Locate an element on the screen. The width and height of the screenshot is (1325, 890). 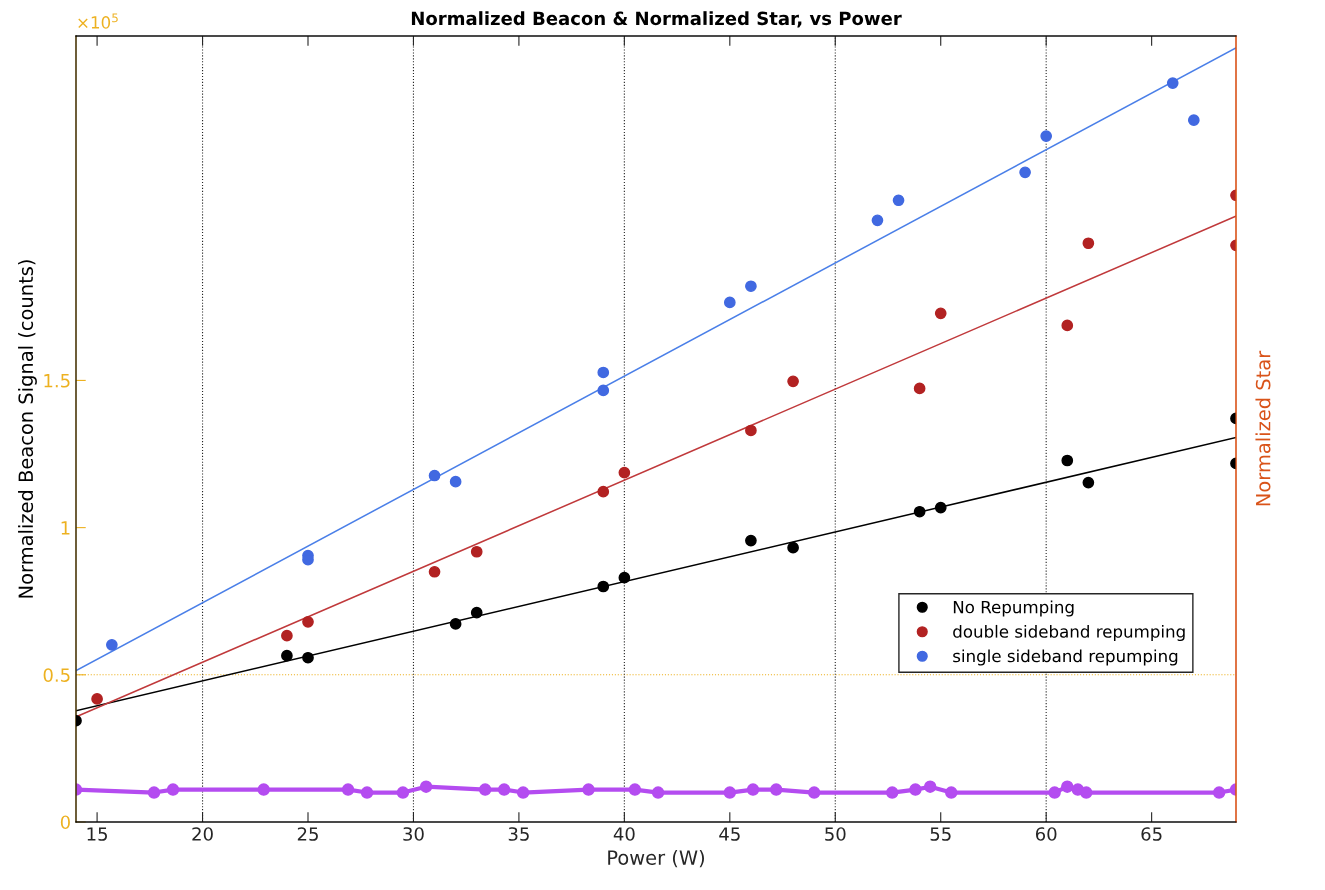
text: ×10$^{5}$ is located at coordinates (98, 21).